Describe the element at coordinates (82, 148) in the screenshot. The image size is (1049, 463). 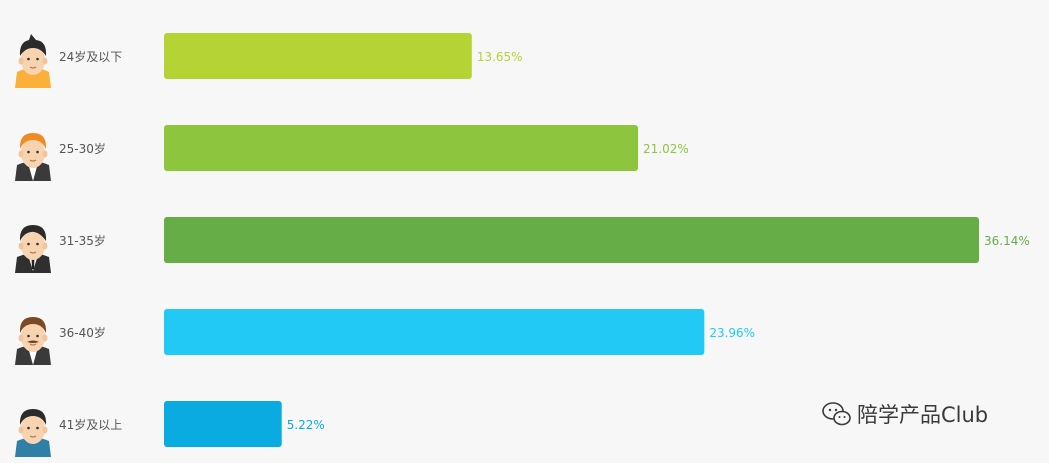
I see `category-label: 25-30岁` at that location.